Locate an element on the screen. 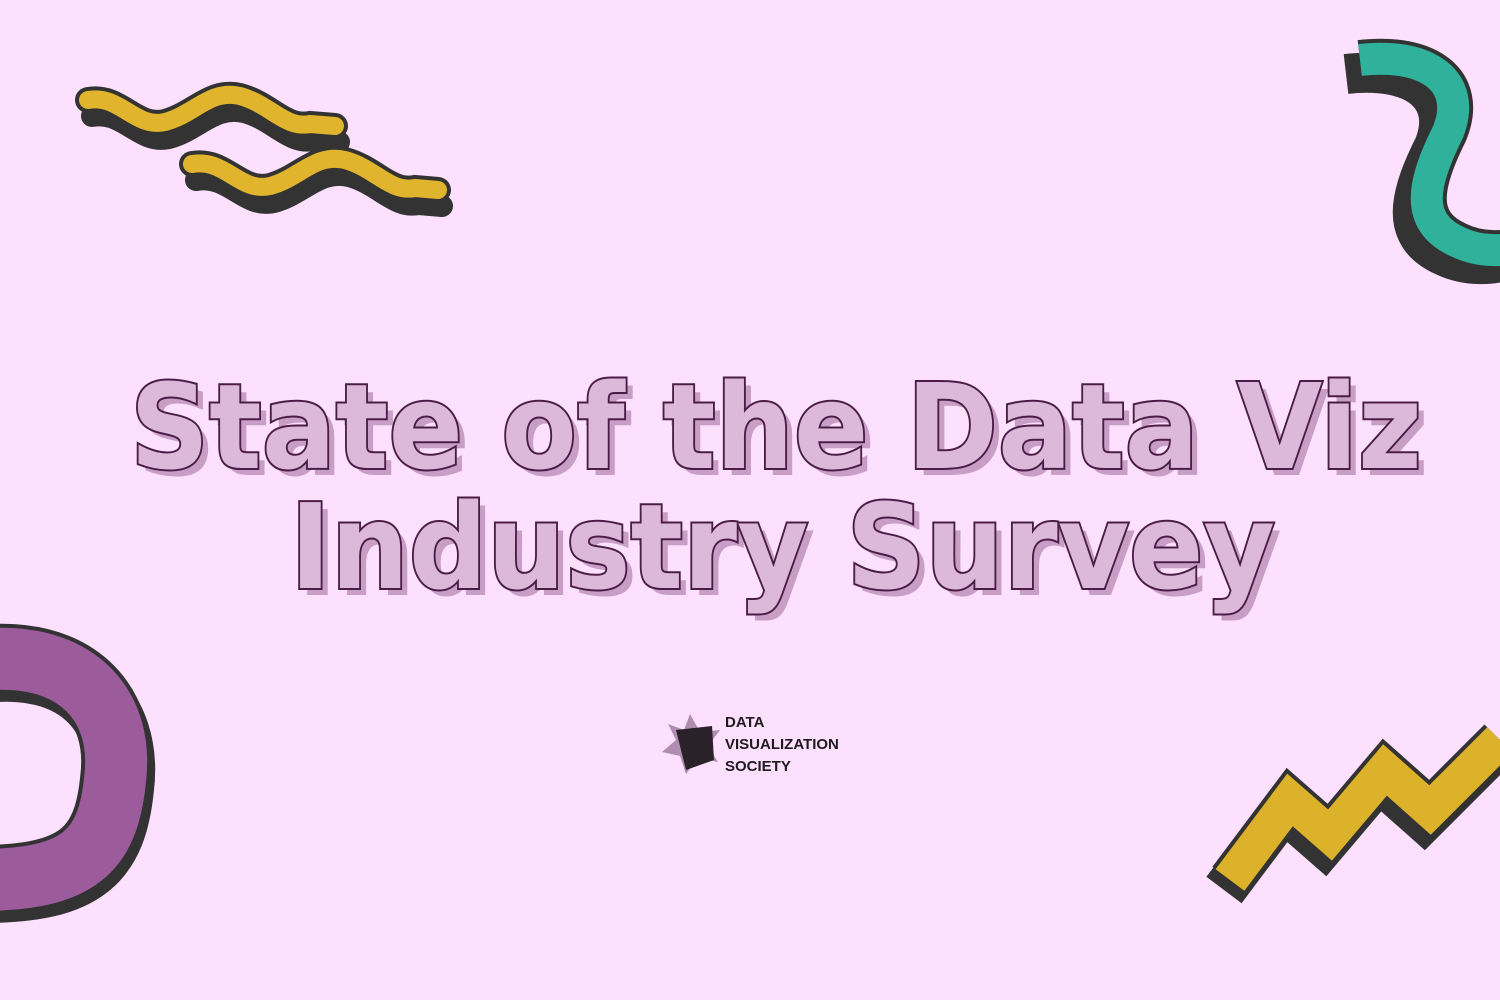 This screenshot has width=1500, height=1000. logo-text: DATA is located at coordinates (745, 722).